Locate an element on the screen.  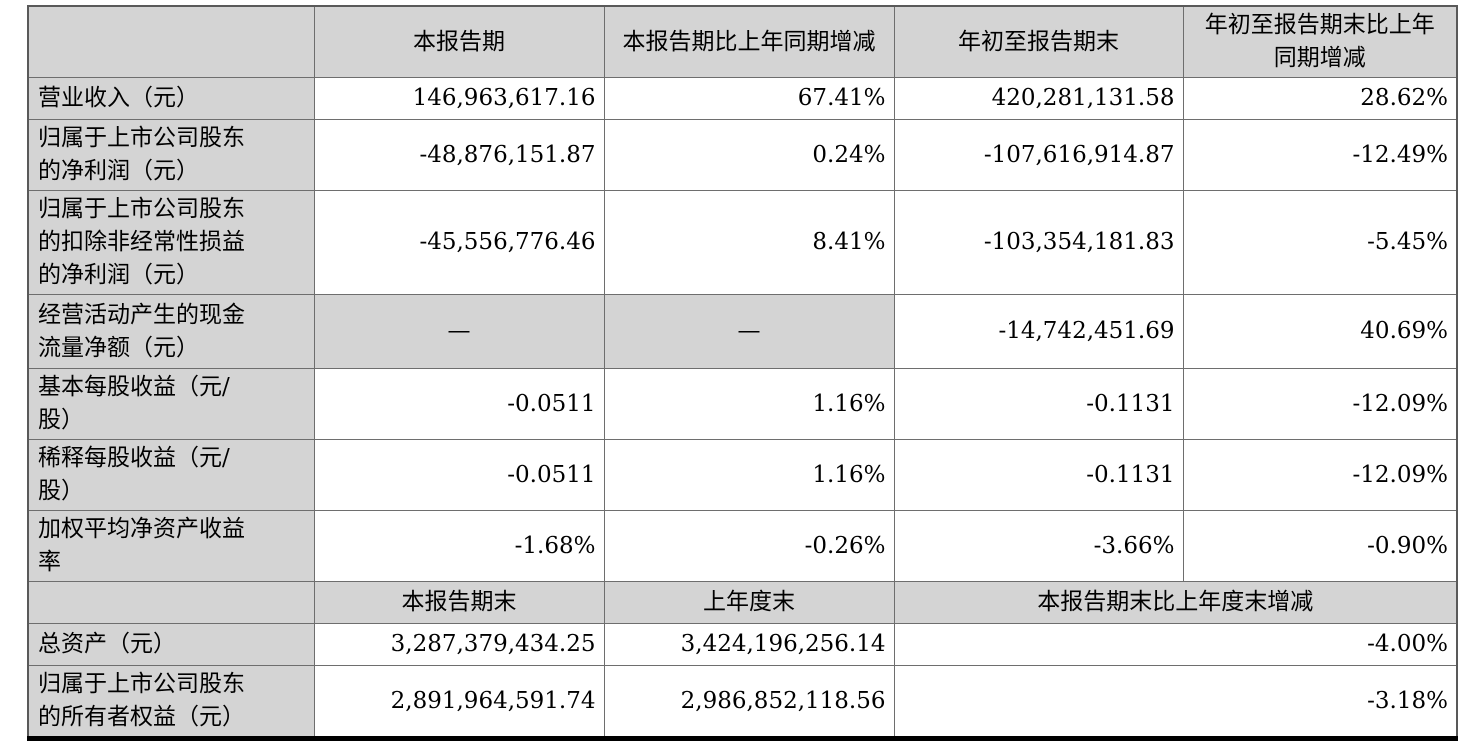
value-cell: -4.00% is located at coordinates (1175, 644).